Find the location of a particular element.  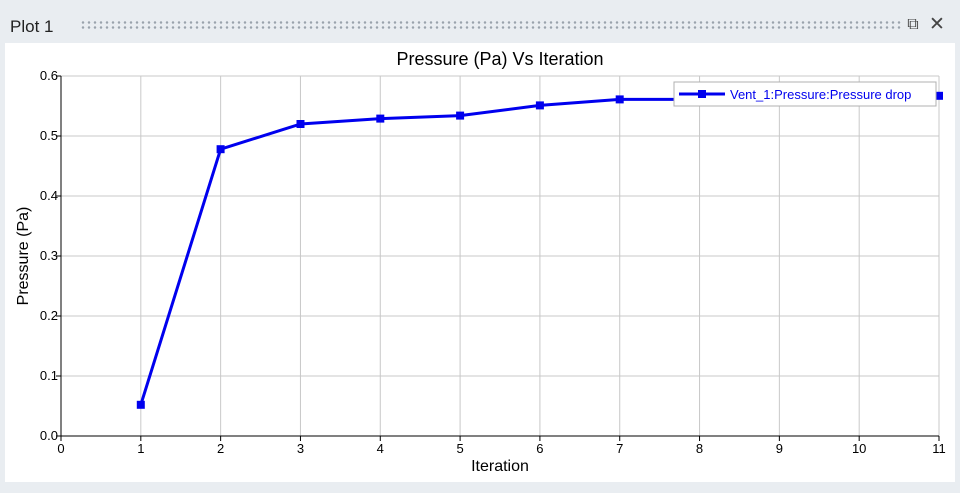

x-tick-label: 4 is located at coordinates (380, 448).